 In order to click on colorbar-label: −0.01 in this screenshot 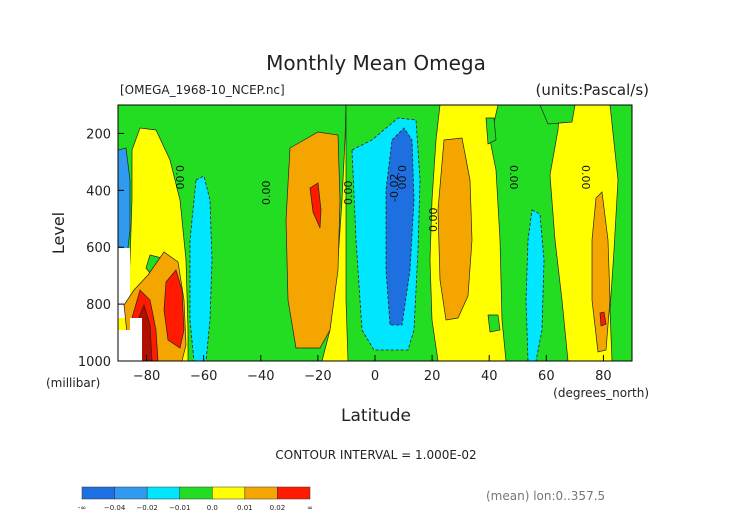, I will do `click(179, 508)`.